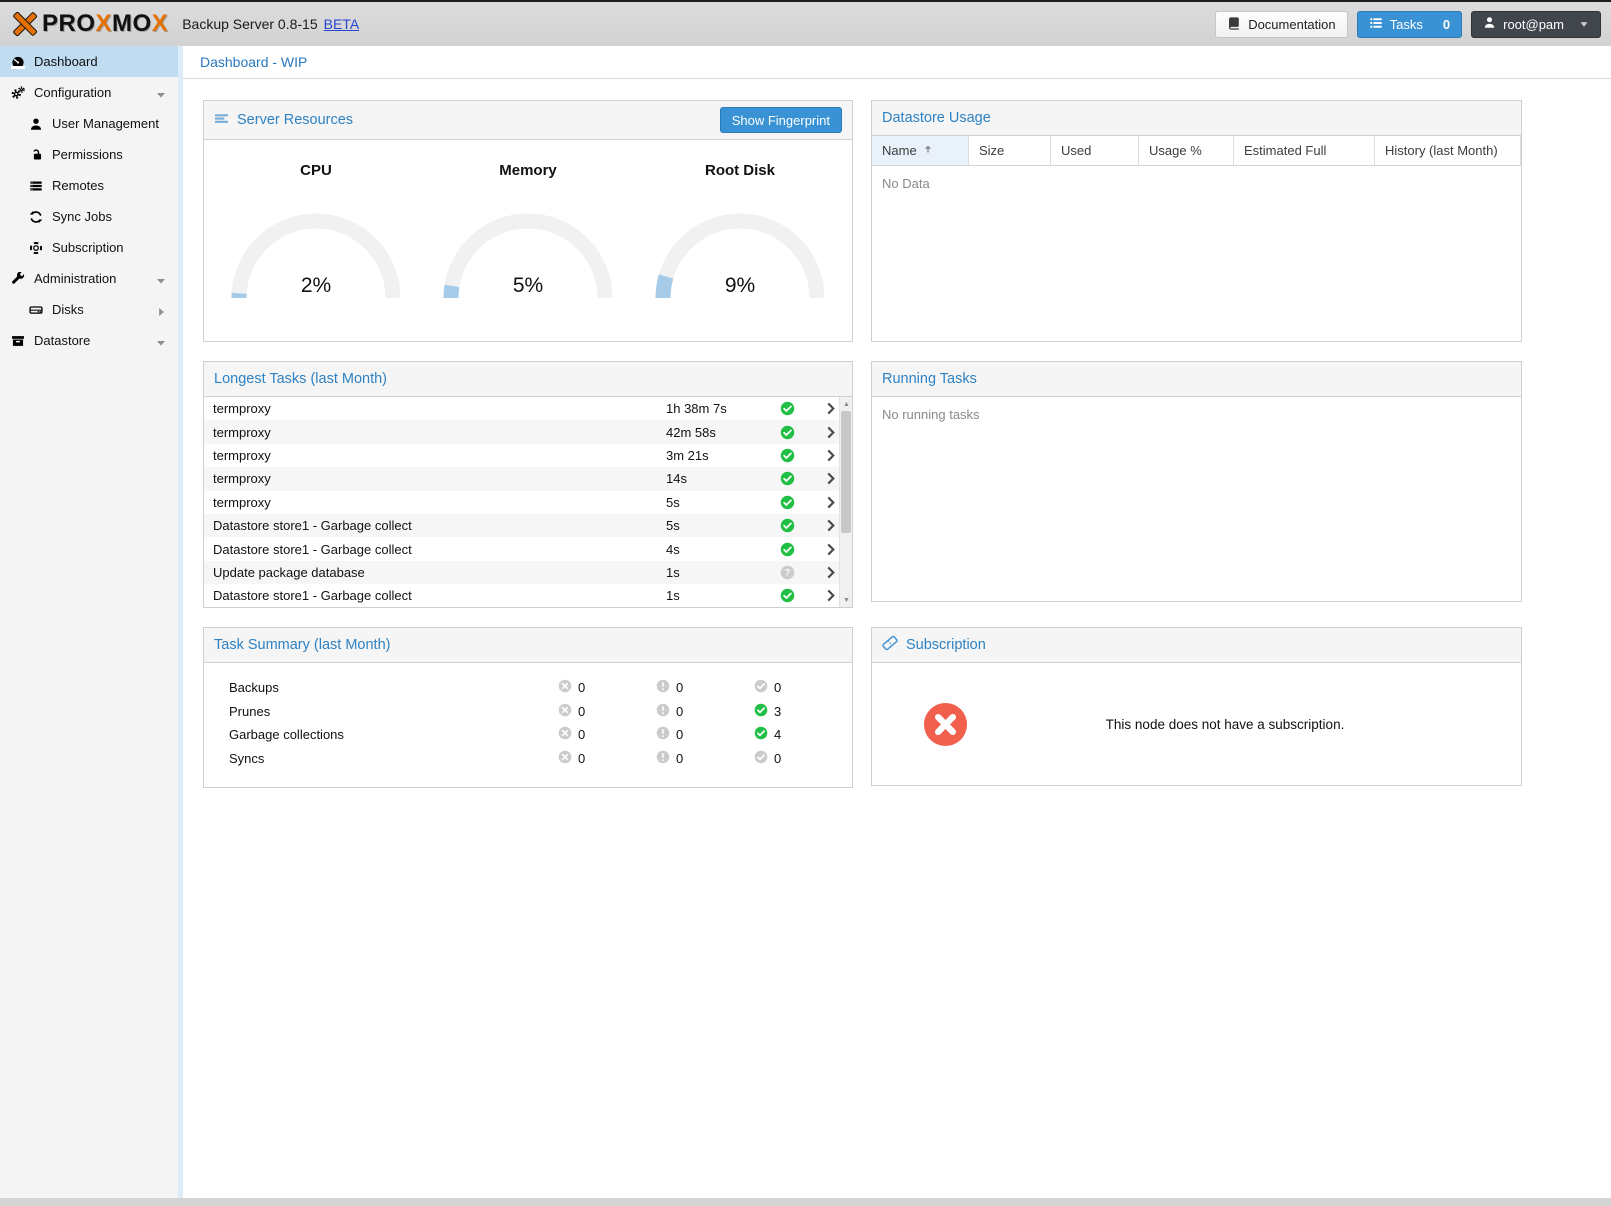  I want to click on page-title: Dashboard - WIP, so click(897, 62).